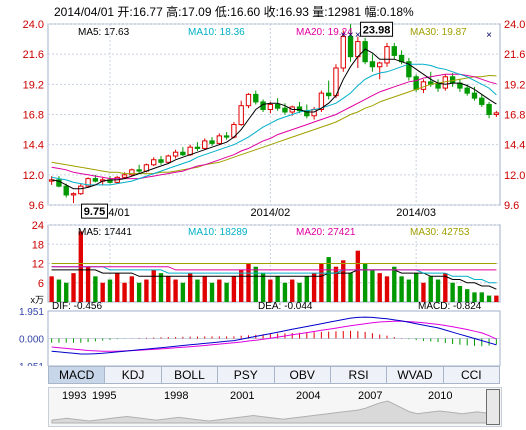 Image resolution: width=526 pixels, height=430 pixels. What do you see at coordinates (36, 206) in the screenshot?
I see `price-y-tick-left: 9.6` at bounding box center [36, 206].